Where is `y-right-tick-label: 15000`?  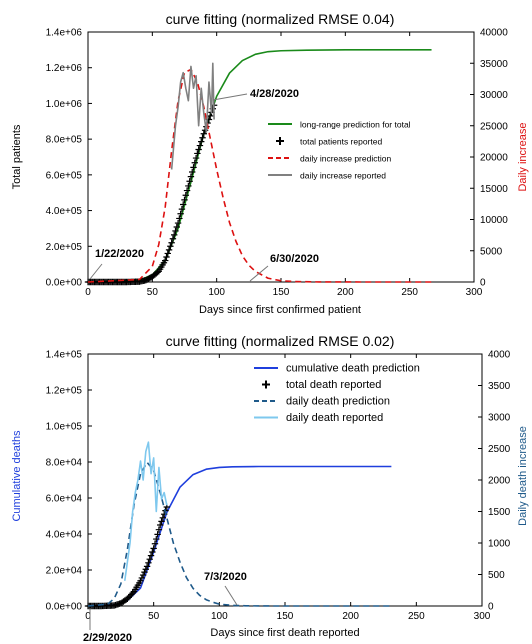
y-right-tick-label: 15000 is located at coordinates (494, 189).